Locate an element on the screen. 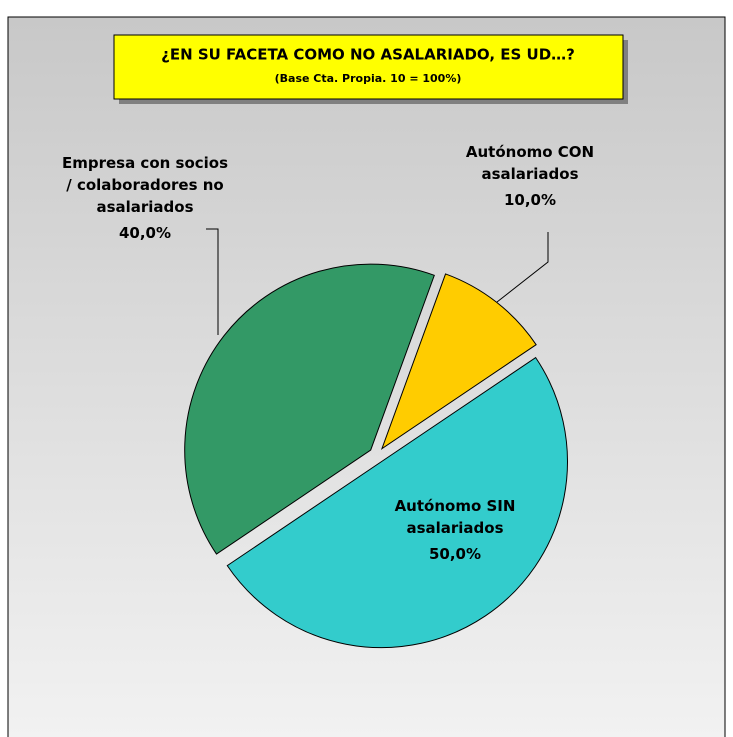 The image size is (733, 737). category-label: Autónomo CON asalariados is located at coordinates (530, 163).